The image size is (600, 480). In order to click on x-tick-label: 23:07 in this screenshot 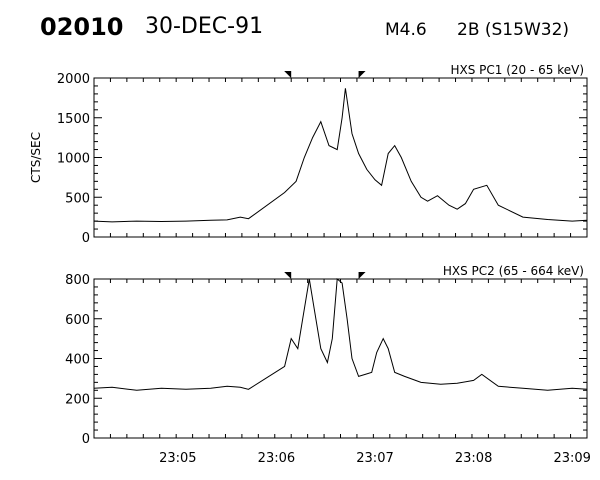, I will do `click(374, 458)`.